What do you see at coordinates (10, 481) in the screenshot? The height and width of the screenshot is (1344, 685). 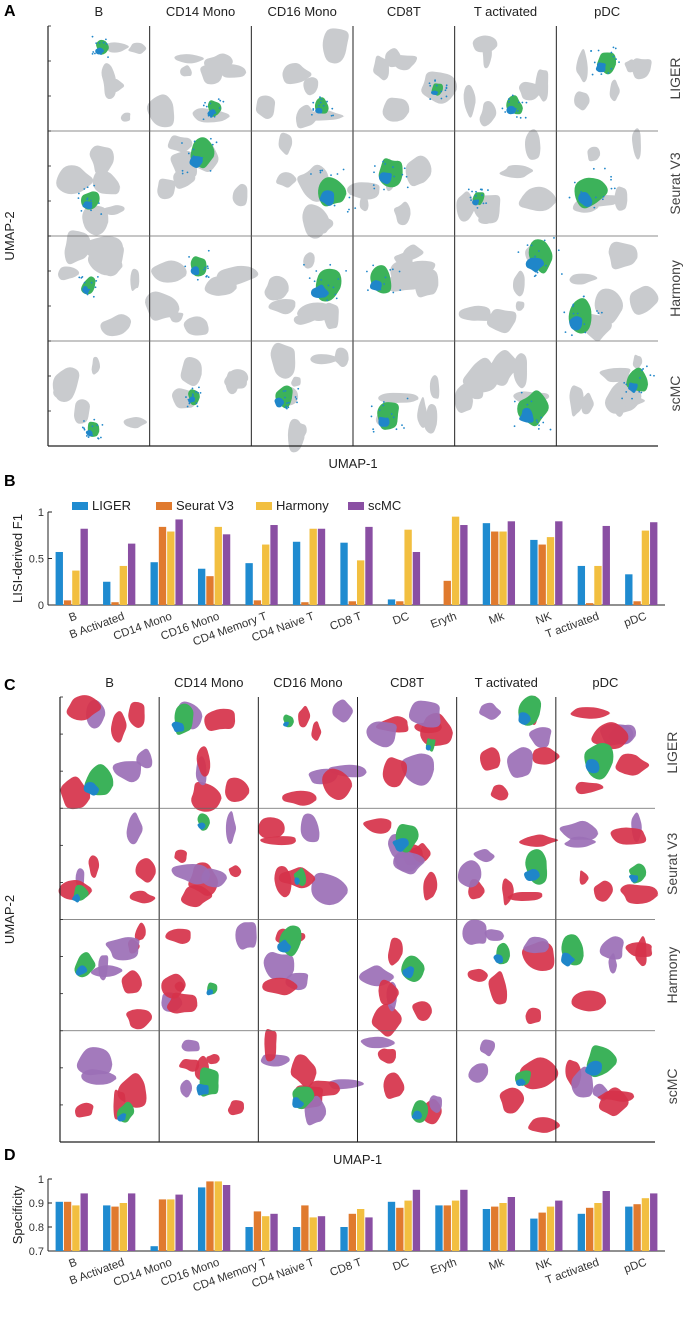 I see `panel-letter-B: B` at bounding box center [10, 481].